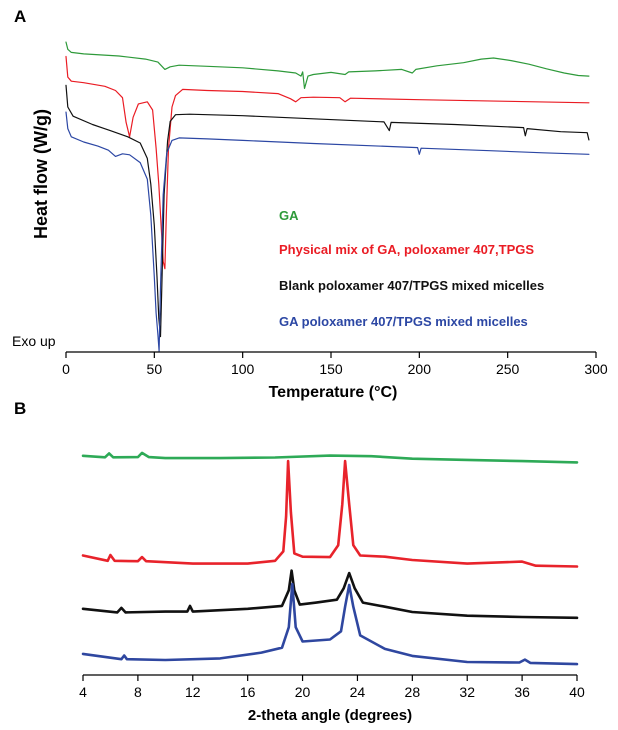 This screenshot has height=730, width=618. I want to click on panel-a-x-tick-label: 300, so click(596, 369).